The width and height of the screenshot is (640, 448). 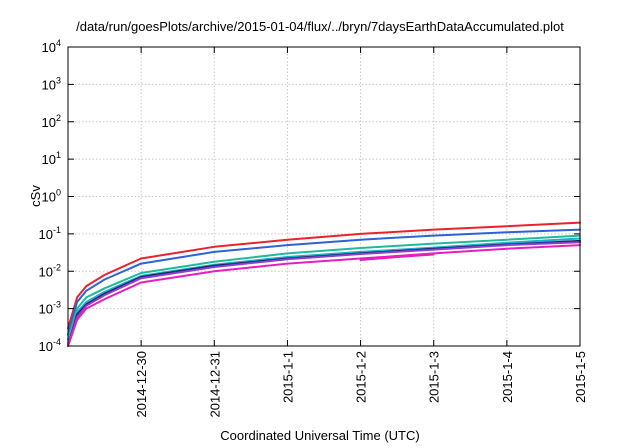 What do you see at coordinates (51, 83) in the screenshot?
I see `y-tick-label: 10³` at bounding box center [51, 83].